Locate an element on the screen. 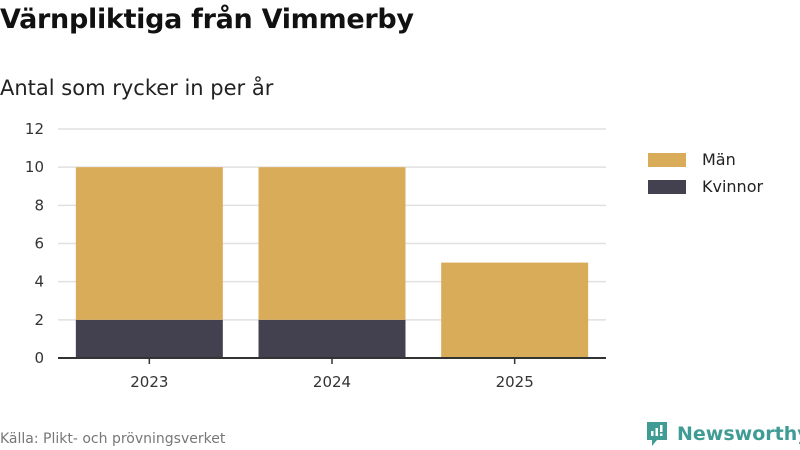 This screenshot has width=800, height=450. legend-item-women: Kvinnor is located at coordinates (705, 186).